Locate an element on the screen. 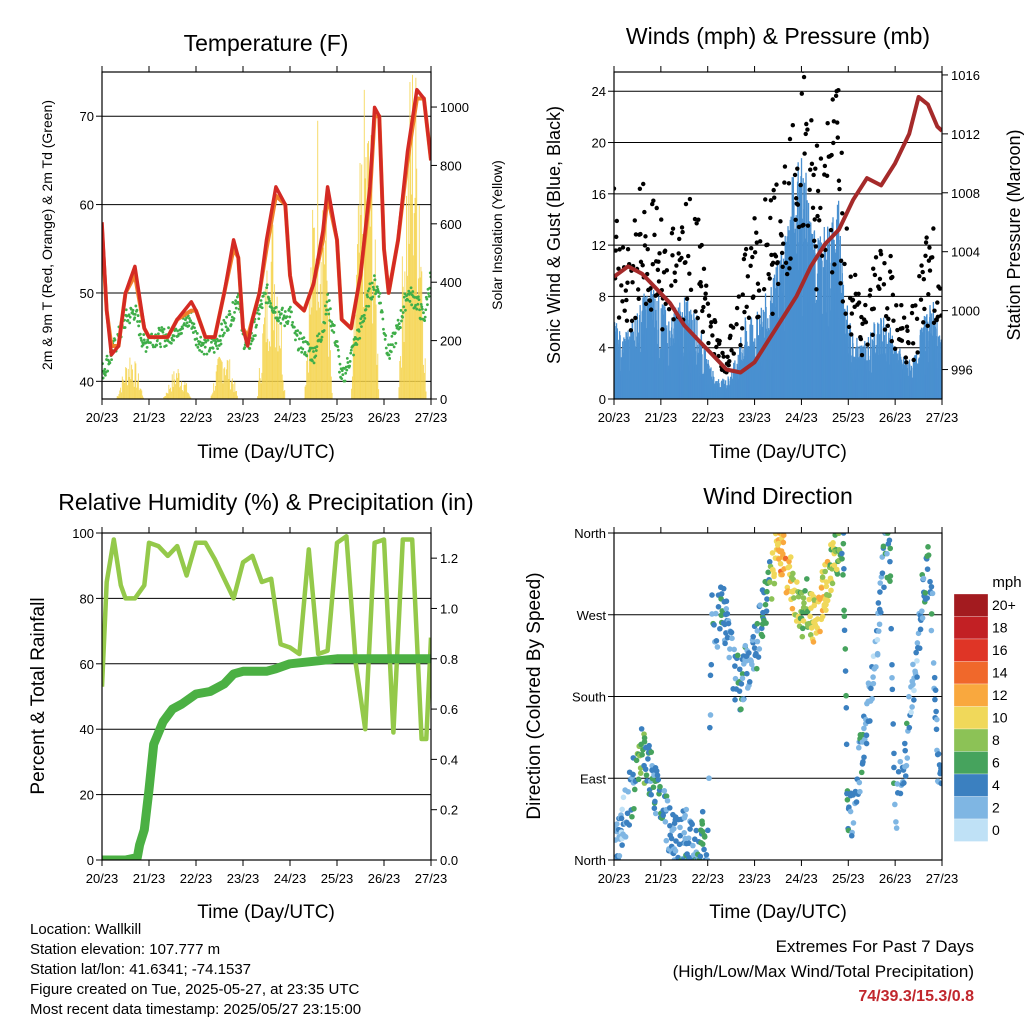 The image size is (1024, 1024). speed-legend: mph 20+ 18 16 14 12 10 8 6 4 2 0 is located at coordinates (987, 708).